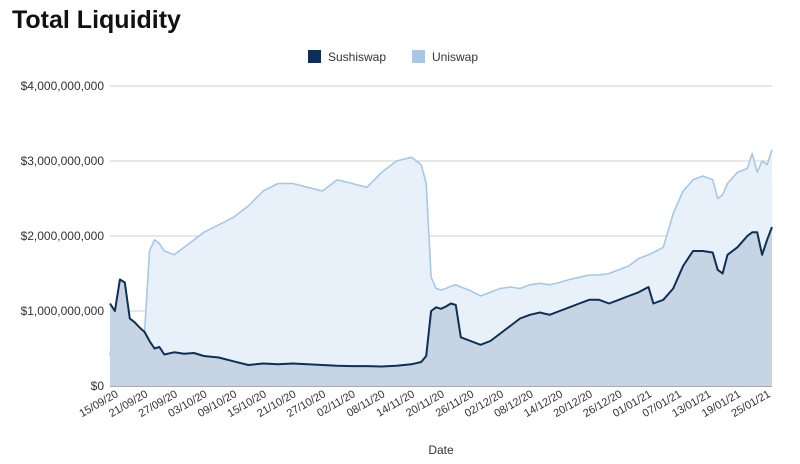 This screenshot has height=464, width=800. Describe the element at coordinates (357, 57) in the screenshot. I see `legend-label-sushiswap: Sushiswap` at that location.